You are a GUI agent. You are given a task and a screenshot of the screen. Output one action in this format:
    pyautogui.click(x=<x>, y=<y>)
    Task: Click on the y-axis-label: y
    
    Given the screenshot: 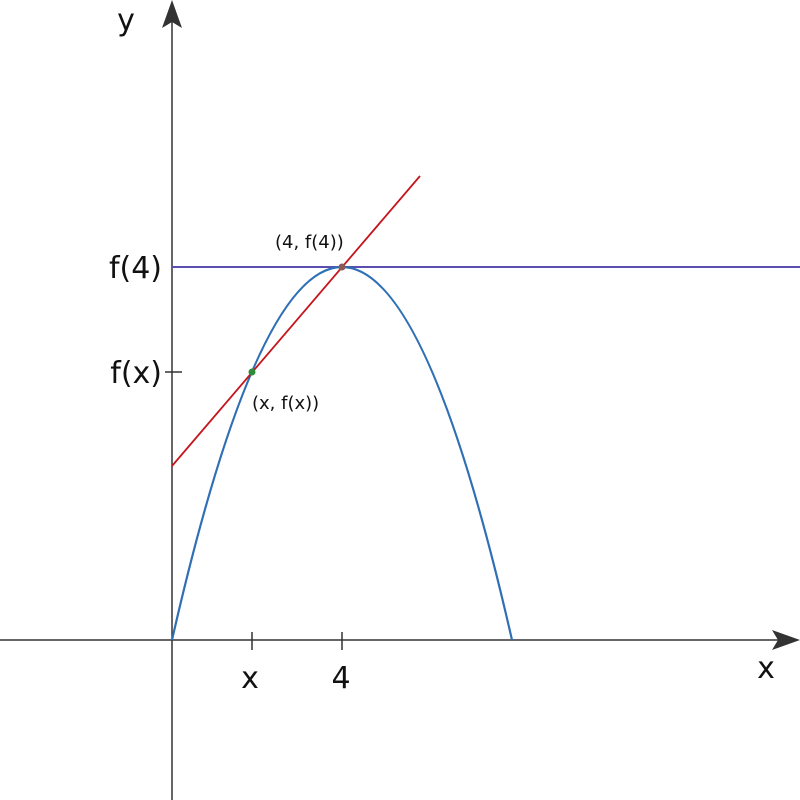 What is the action you would take?
    pyautogui.click(x=126, y=20)
    